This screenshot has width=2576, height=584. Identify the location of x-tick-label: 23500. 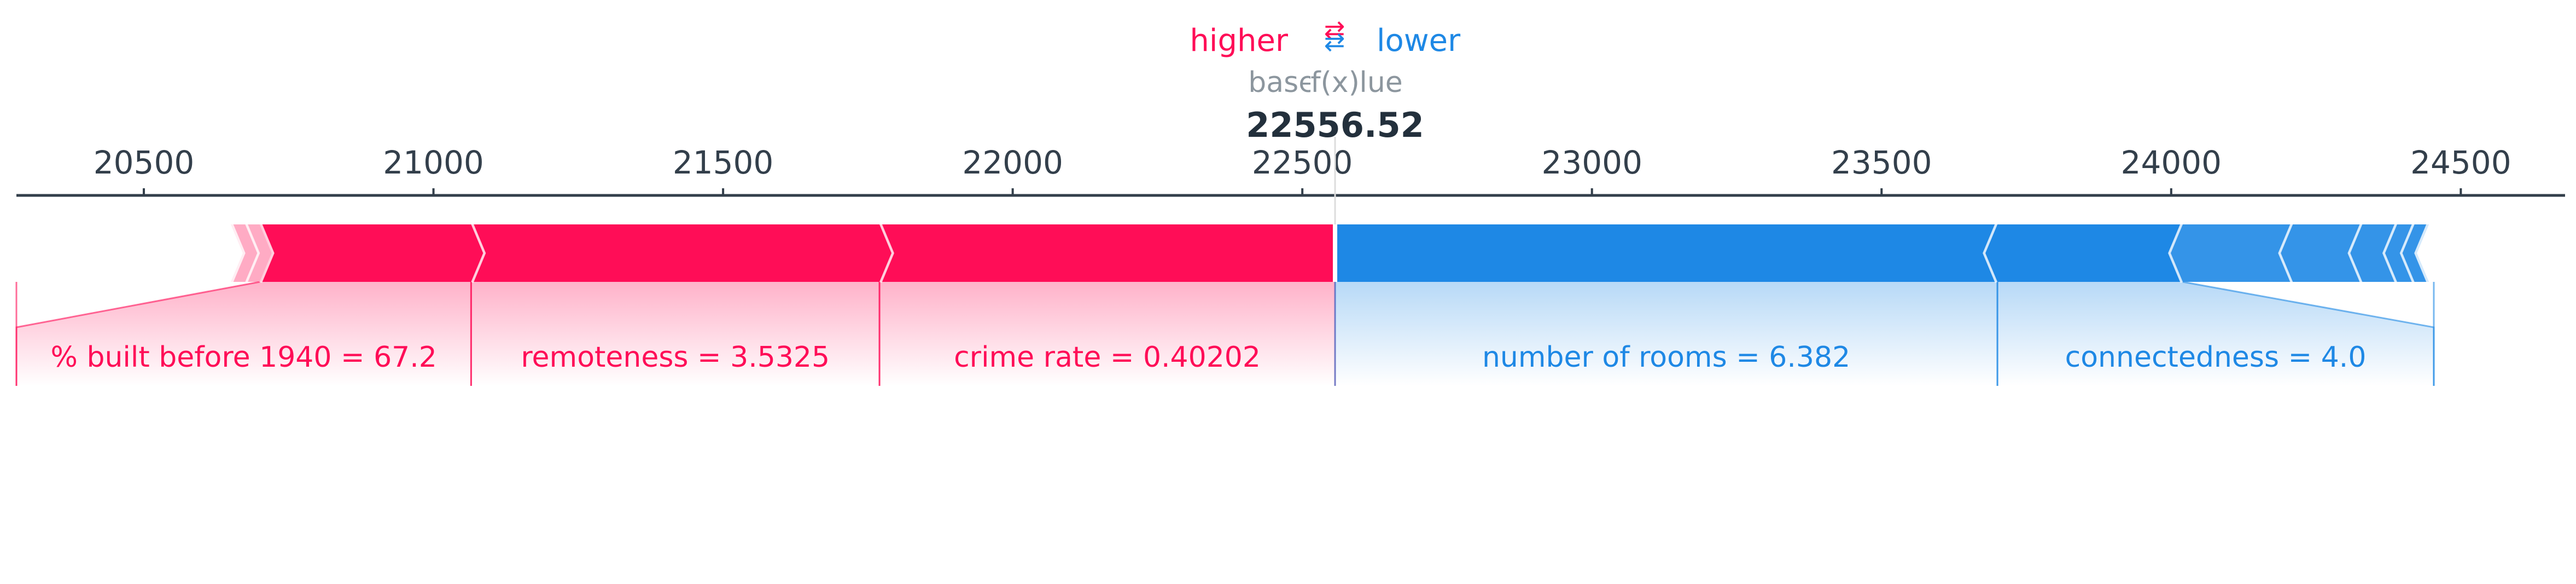
(1882, 163).